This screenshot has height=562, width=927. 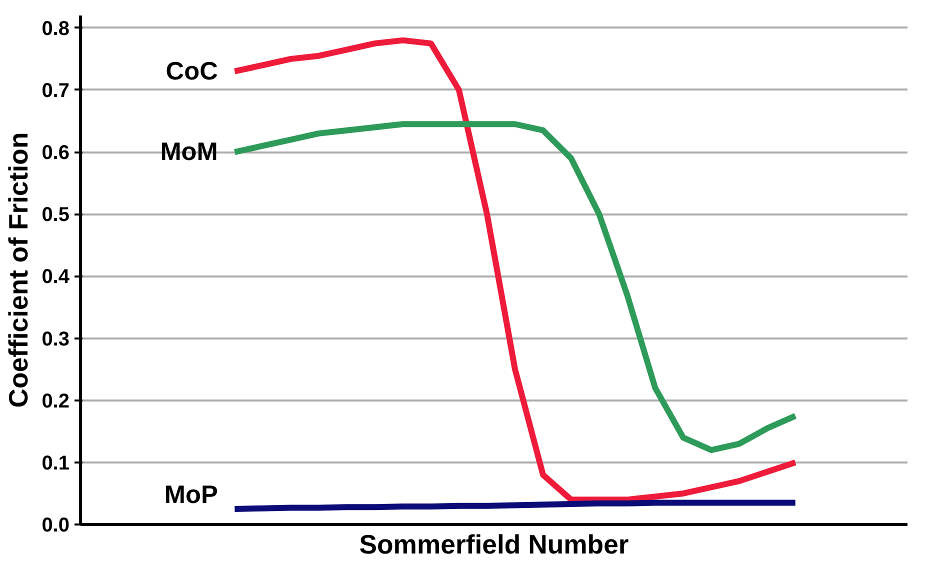 What do you see at coordinates (192, 71) in the screenshot?
I see `series-label: CoC` at bounding box center [192, 71].